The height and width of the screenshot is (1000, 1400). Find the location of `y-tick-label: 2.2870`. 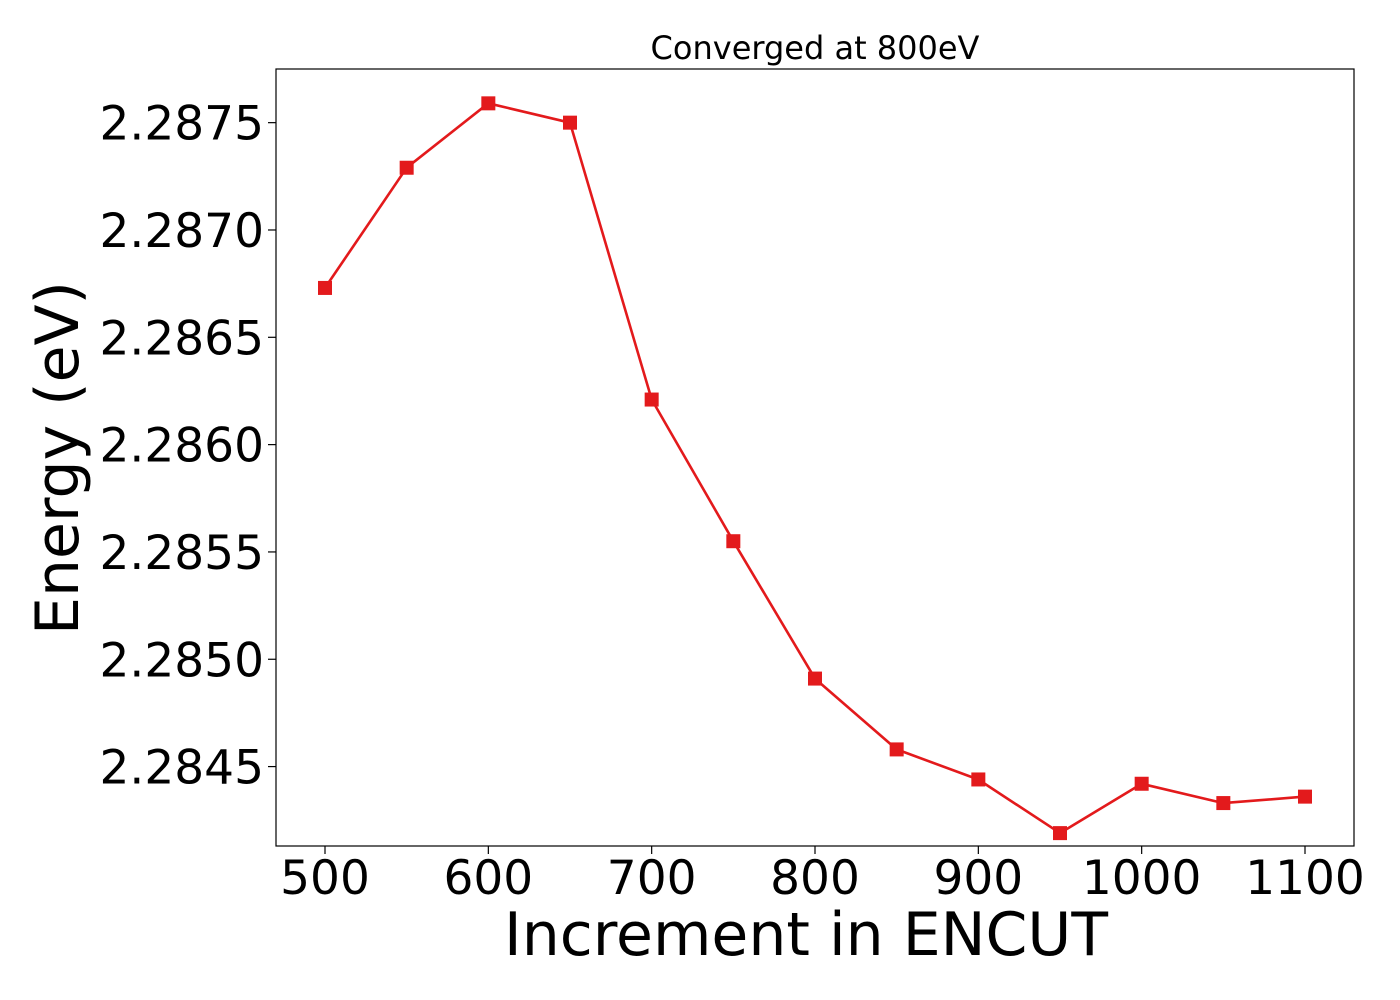

y-tick-label: 2.2870 is located at coordinates (182, 231).